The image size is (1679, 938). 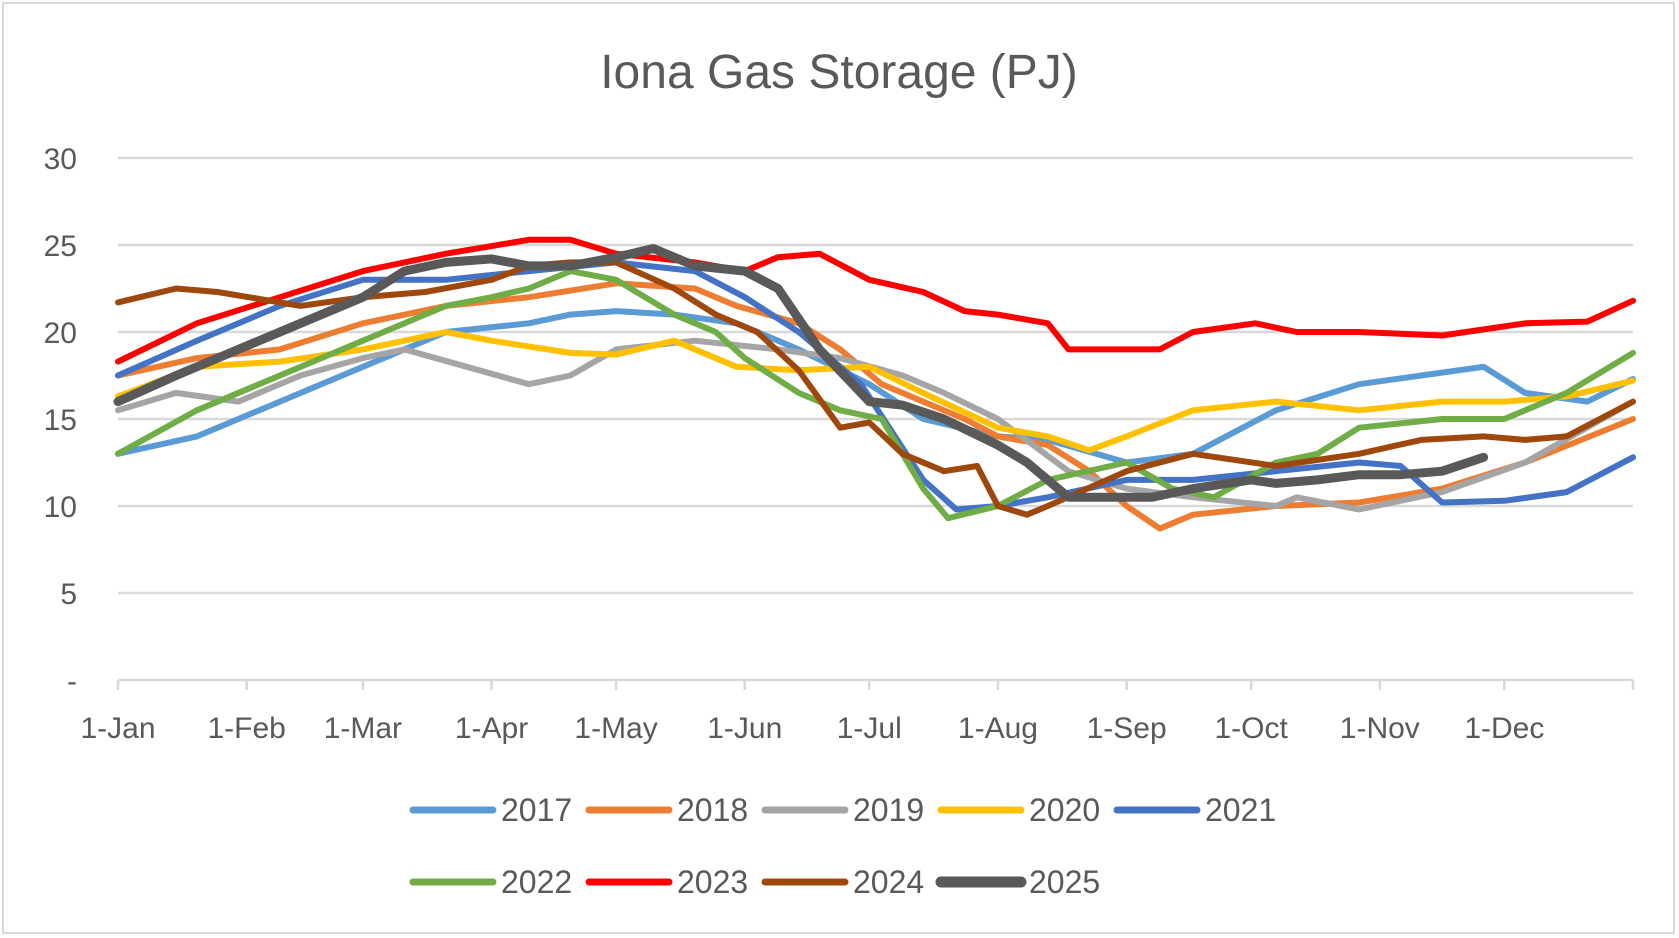 What do you see at coordinates (744, 728) in the screenshot?
I see `x-tick-label: 1-Jun` at bounding box center [744, 728].